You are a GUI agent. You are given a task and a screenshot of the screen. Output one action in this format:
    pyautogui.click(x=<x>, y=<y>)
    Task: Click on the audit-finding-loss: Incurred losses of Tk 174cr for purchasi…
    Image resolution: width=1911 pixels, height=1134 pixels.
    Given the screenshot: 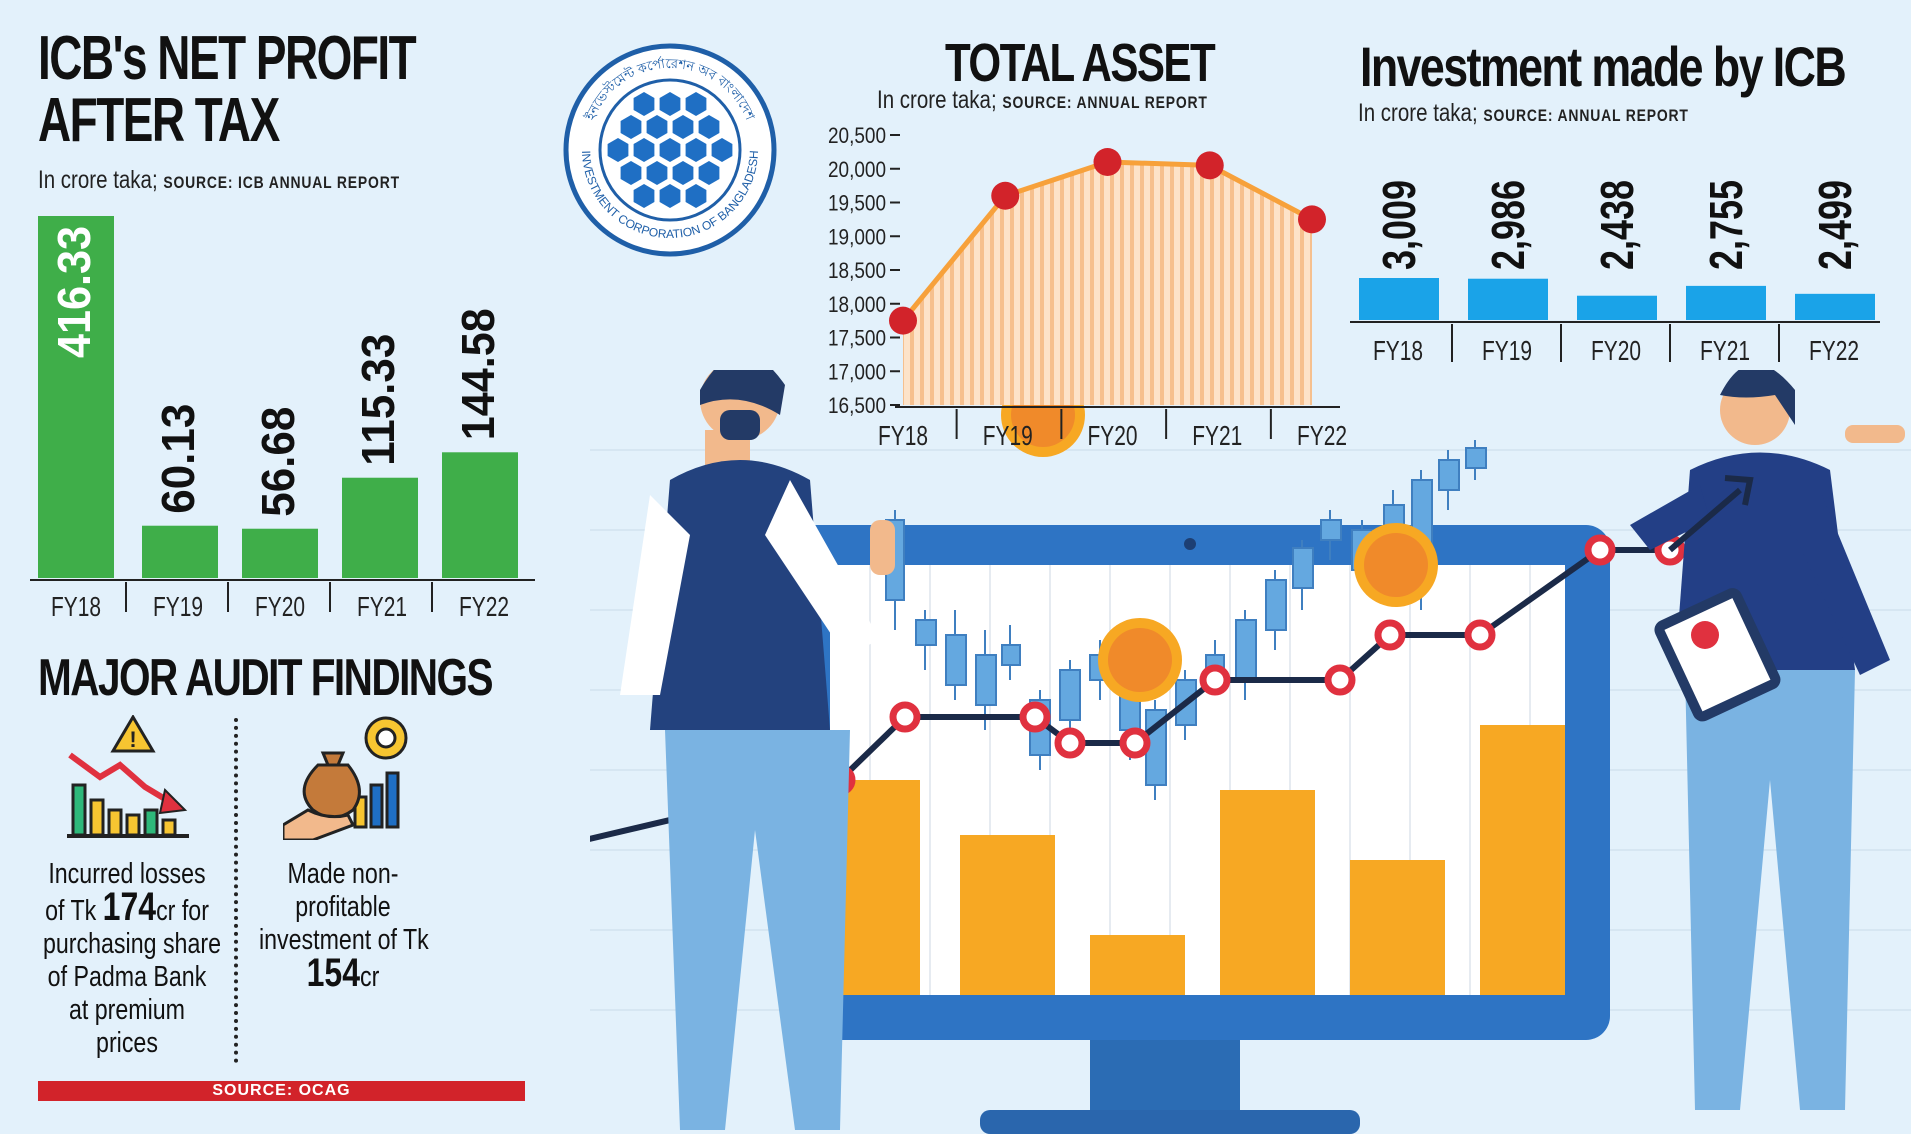 What is the action you would take?
    pyautogui.click(x=127, y=959)
    